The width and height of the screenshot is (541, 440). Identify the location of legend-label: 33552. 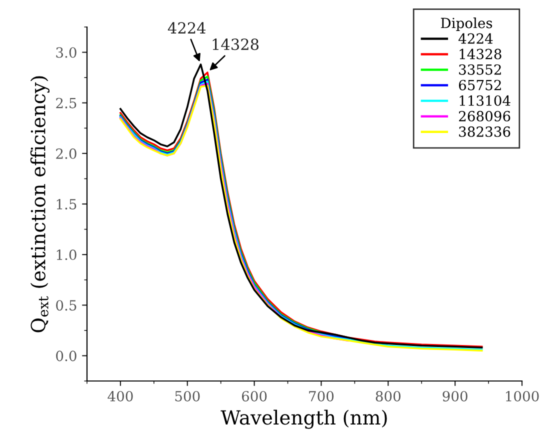
(480, 69).